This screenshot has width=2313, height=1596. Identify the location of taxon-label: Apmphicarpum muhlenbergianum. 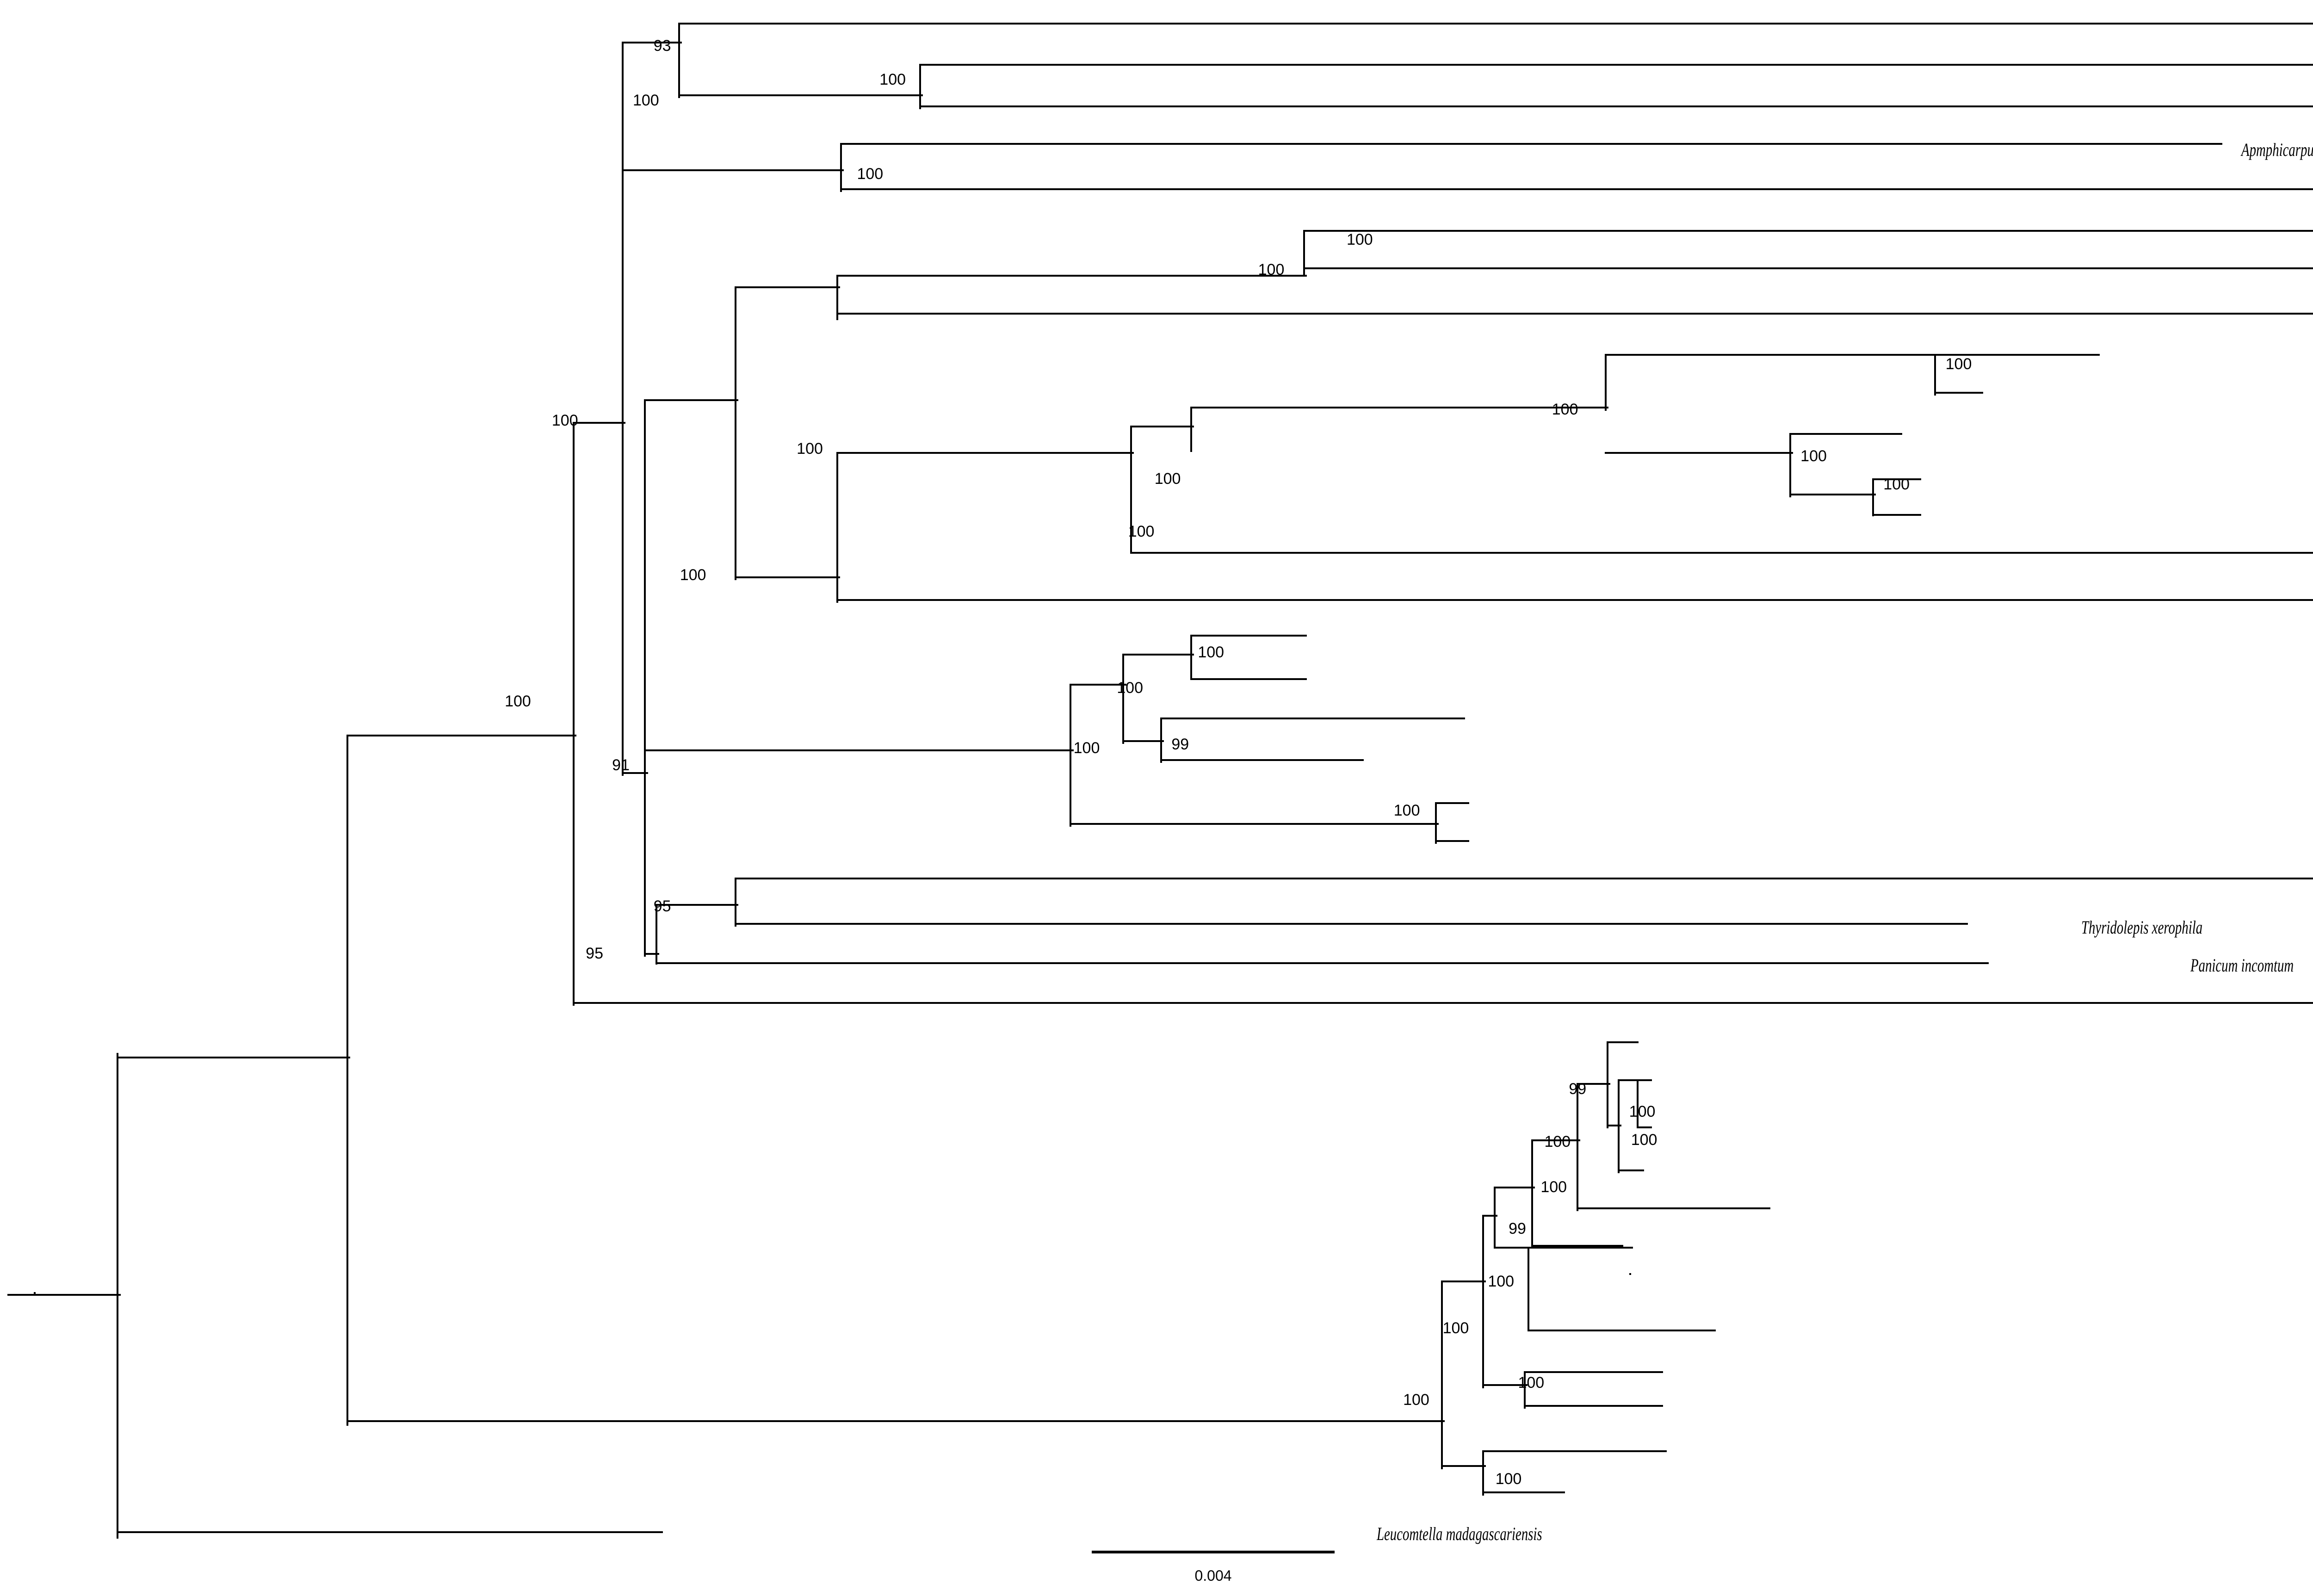
(2277, 149).